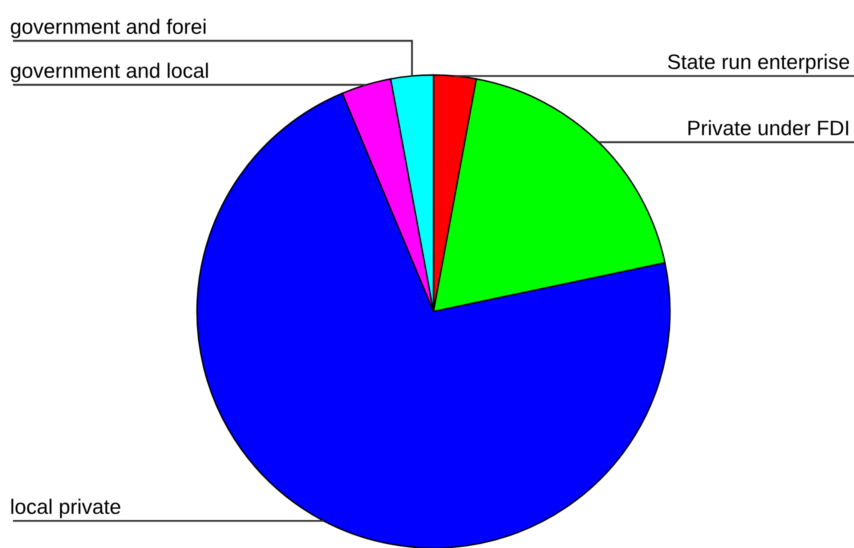 This screenshot has height=548, width=854. Describe the element at coordinates (108, 28) in the screenshot. I see `slice-label: government and forei` at that location.